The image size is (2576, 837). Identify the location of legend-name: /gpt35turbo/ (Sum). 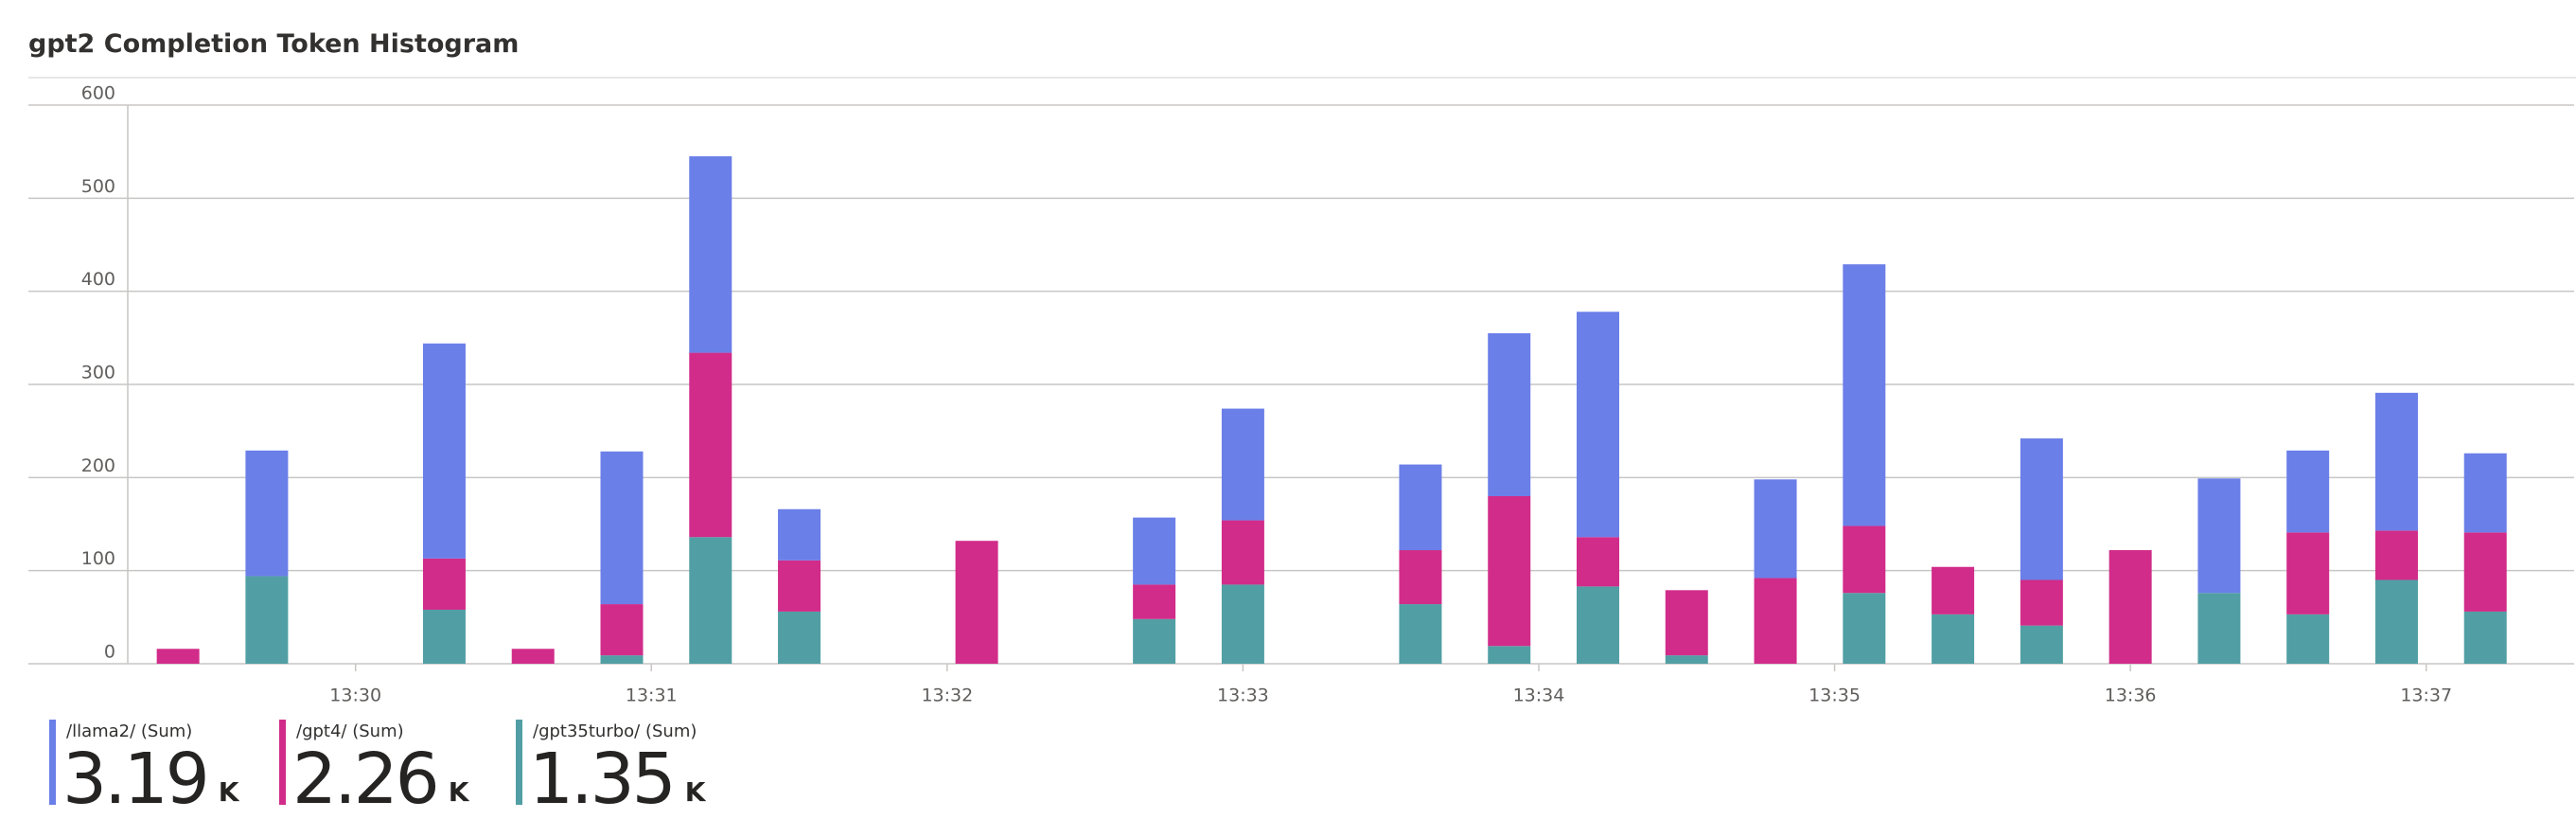
(615, 731).